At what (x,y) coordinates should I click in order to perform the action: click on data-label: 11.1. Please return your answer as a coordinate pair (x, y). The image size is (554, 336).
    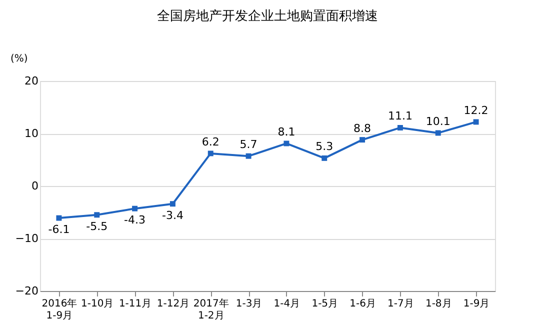
    Looking at the image, I should click on (400, 116).